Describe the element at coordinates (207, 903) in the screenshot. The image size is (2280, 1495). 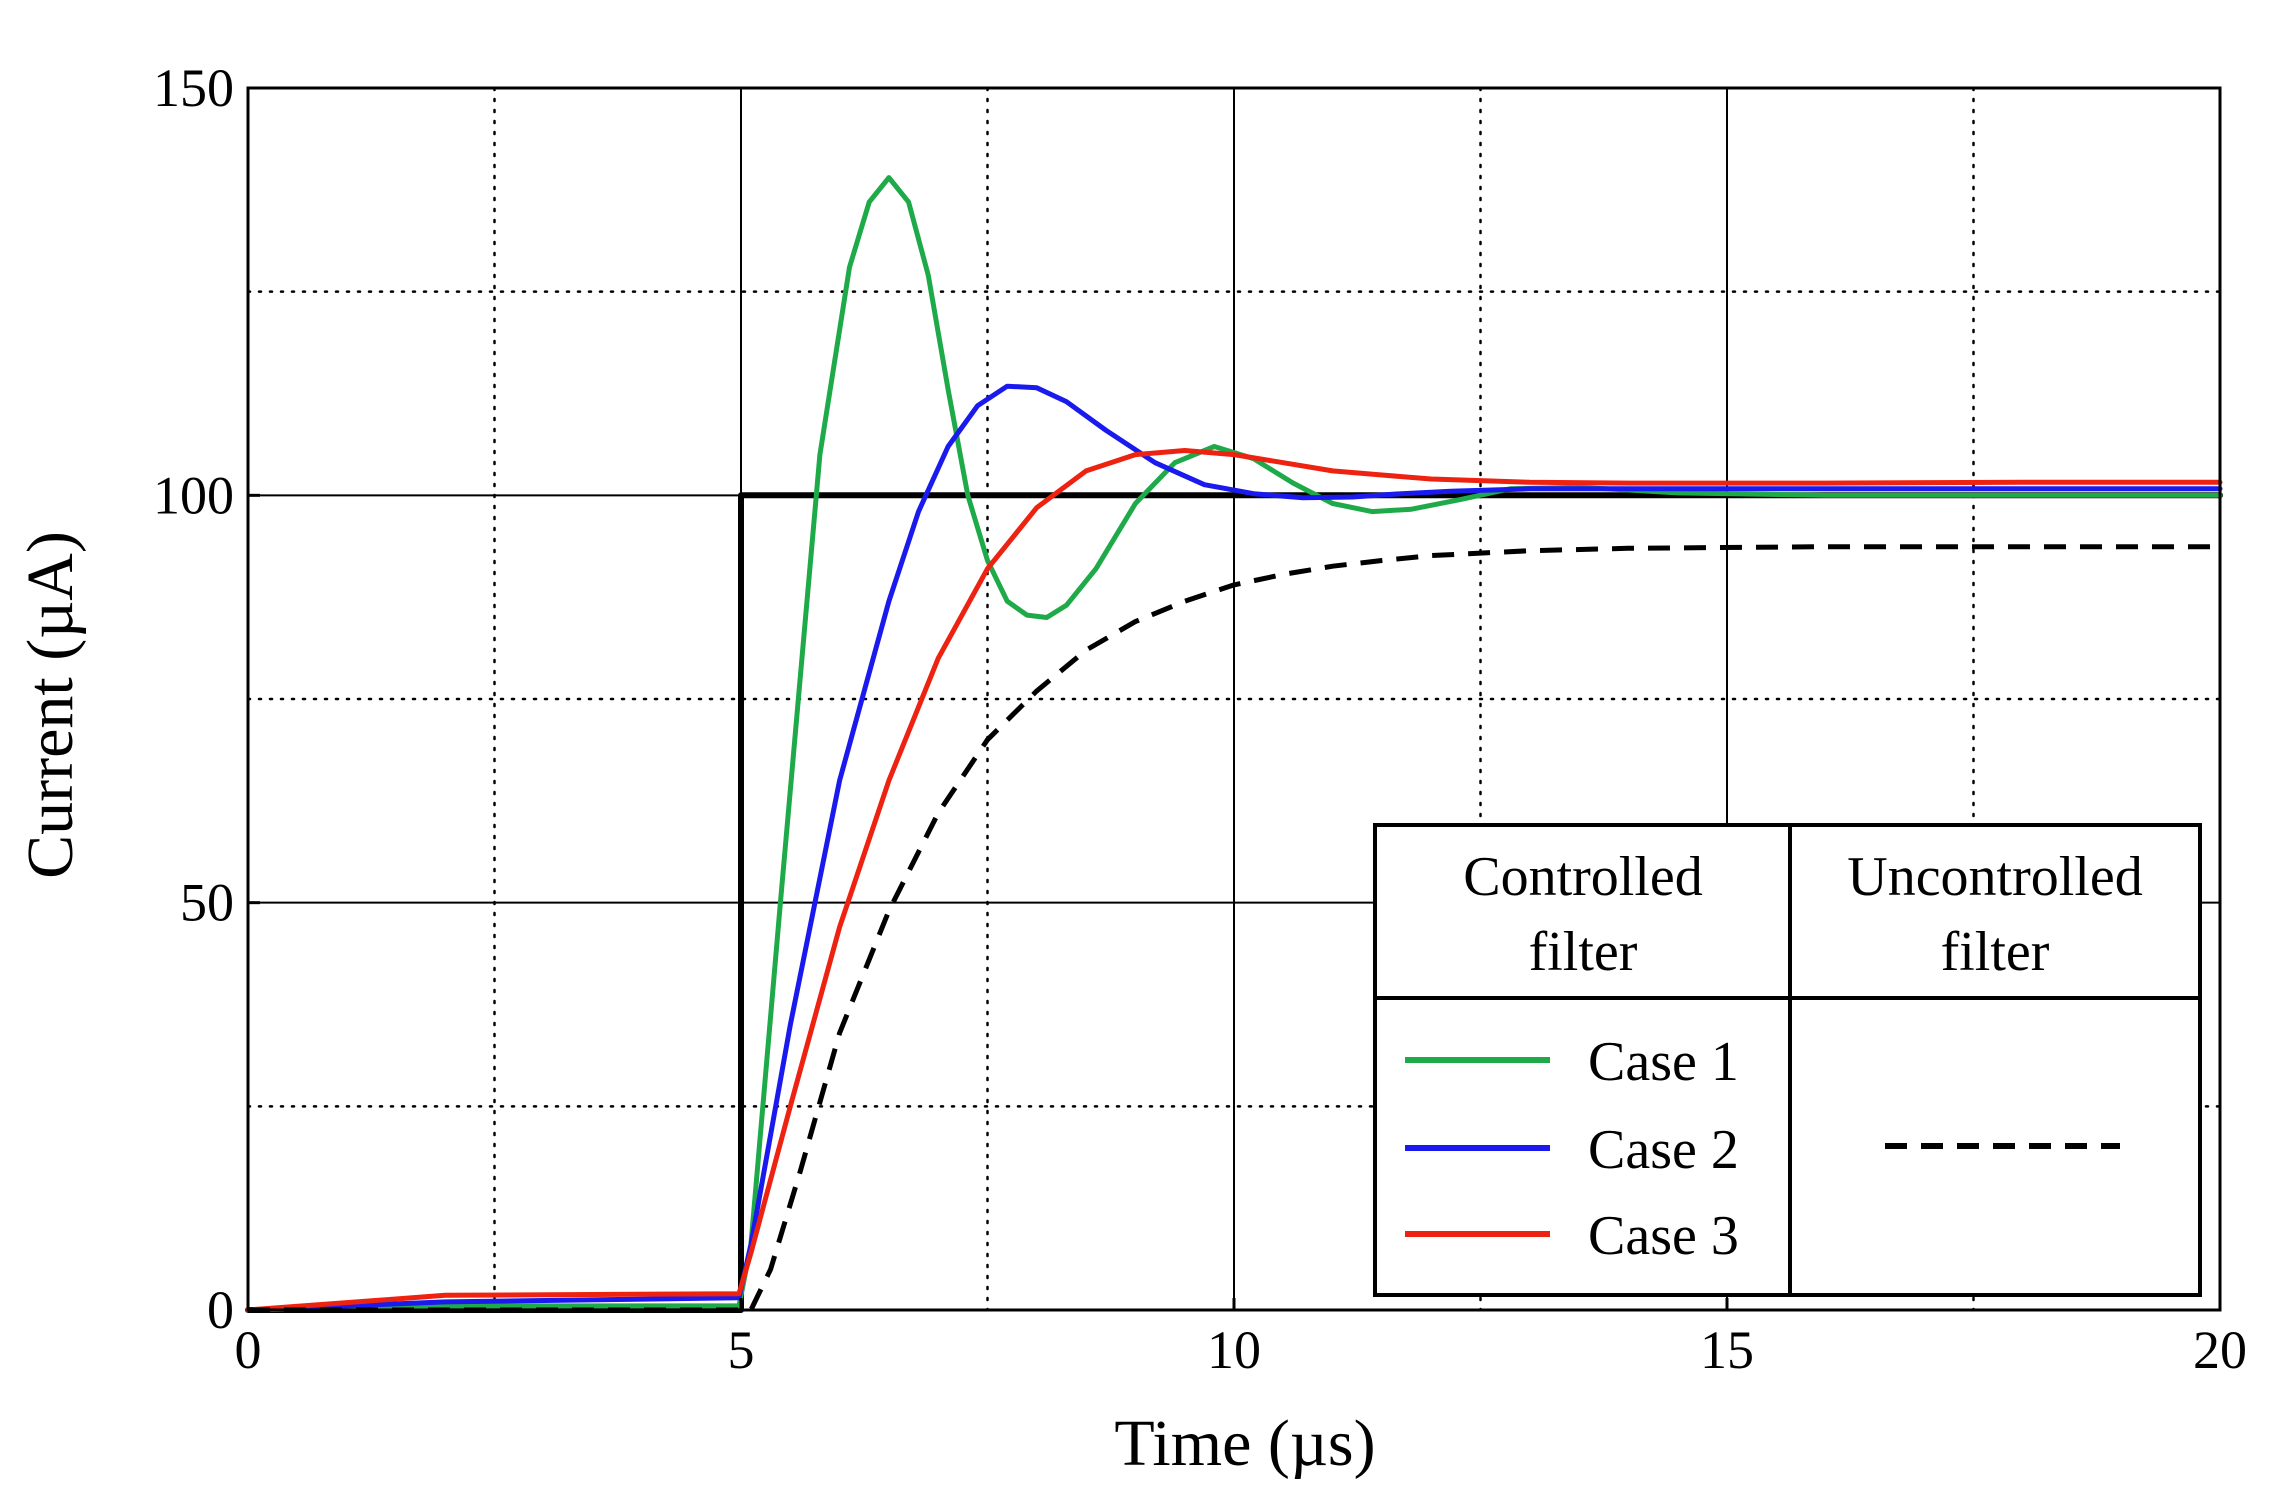
I see `y-tick-label-50: 50` at that location.